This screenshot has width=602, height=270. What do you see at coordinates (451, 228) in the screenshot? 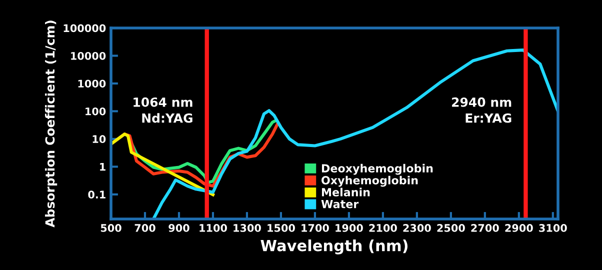
I see `x-tick-label: 2500` at bounding box center [451, 228].